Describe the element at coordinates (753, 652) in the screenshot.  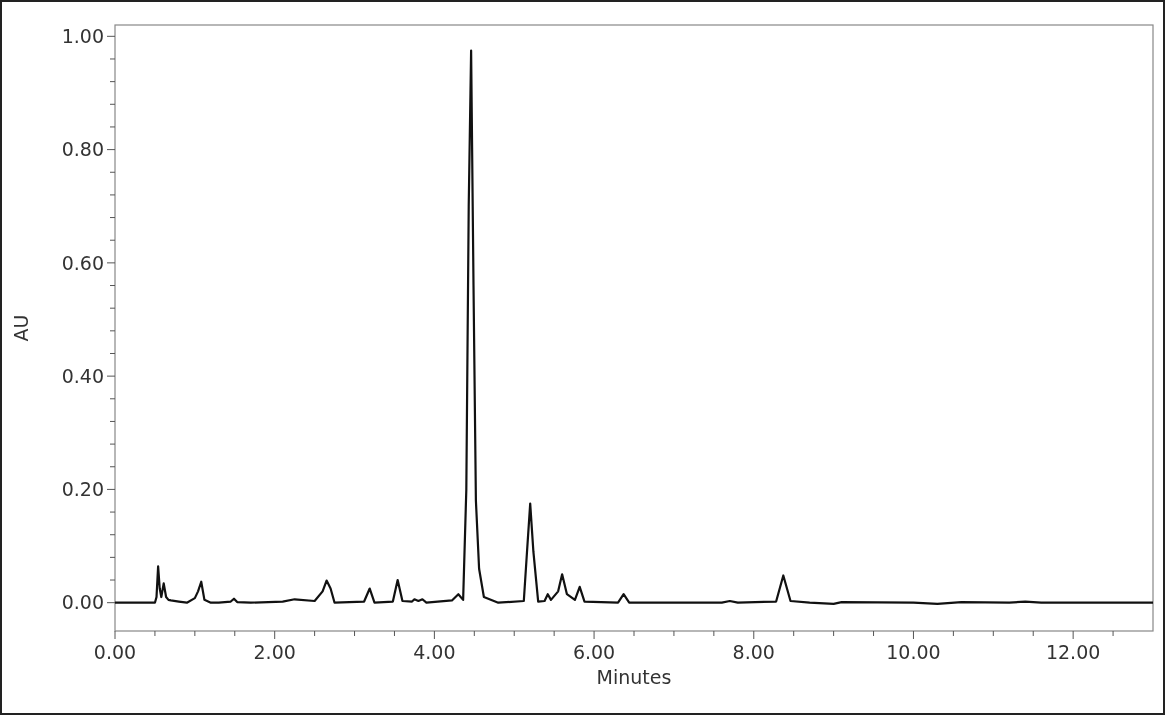
I see `x-tick-label: 8.00` at that location.